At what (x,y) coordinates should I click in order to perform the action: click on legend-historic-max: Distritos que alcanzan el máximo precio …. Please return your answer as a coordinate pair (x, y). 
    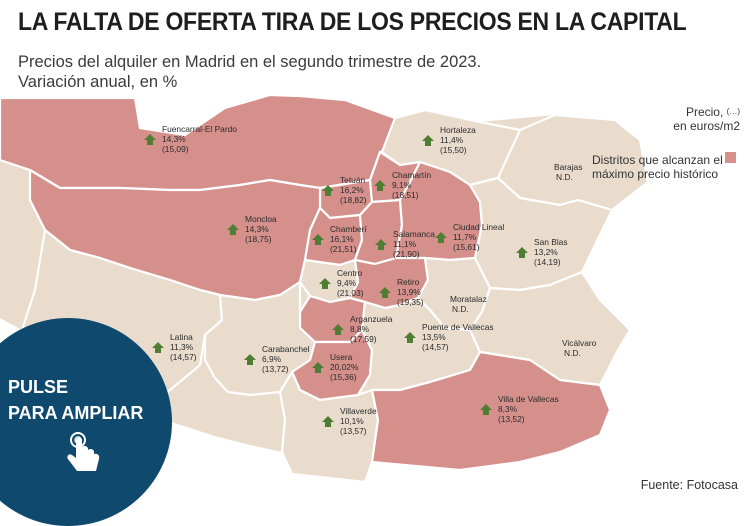
    Looking at the image, I should click on (657, 167).